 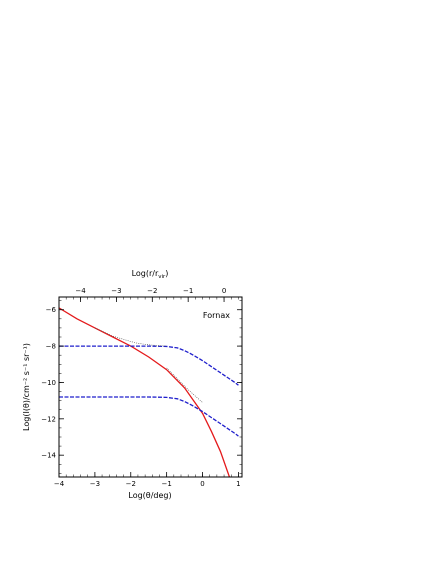 I want to click on x-tick-label-top: −4, so click(x=80, y=291).